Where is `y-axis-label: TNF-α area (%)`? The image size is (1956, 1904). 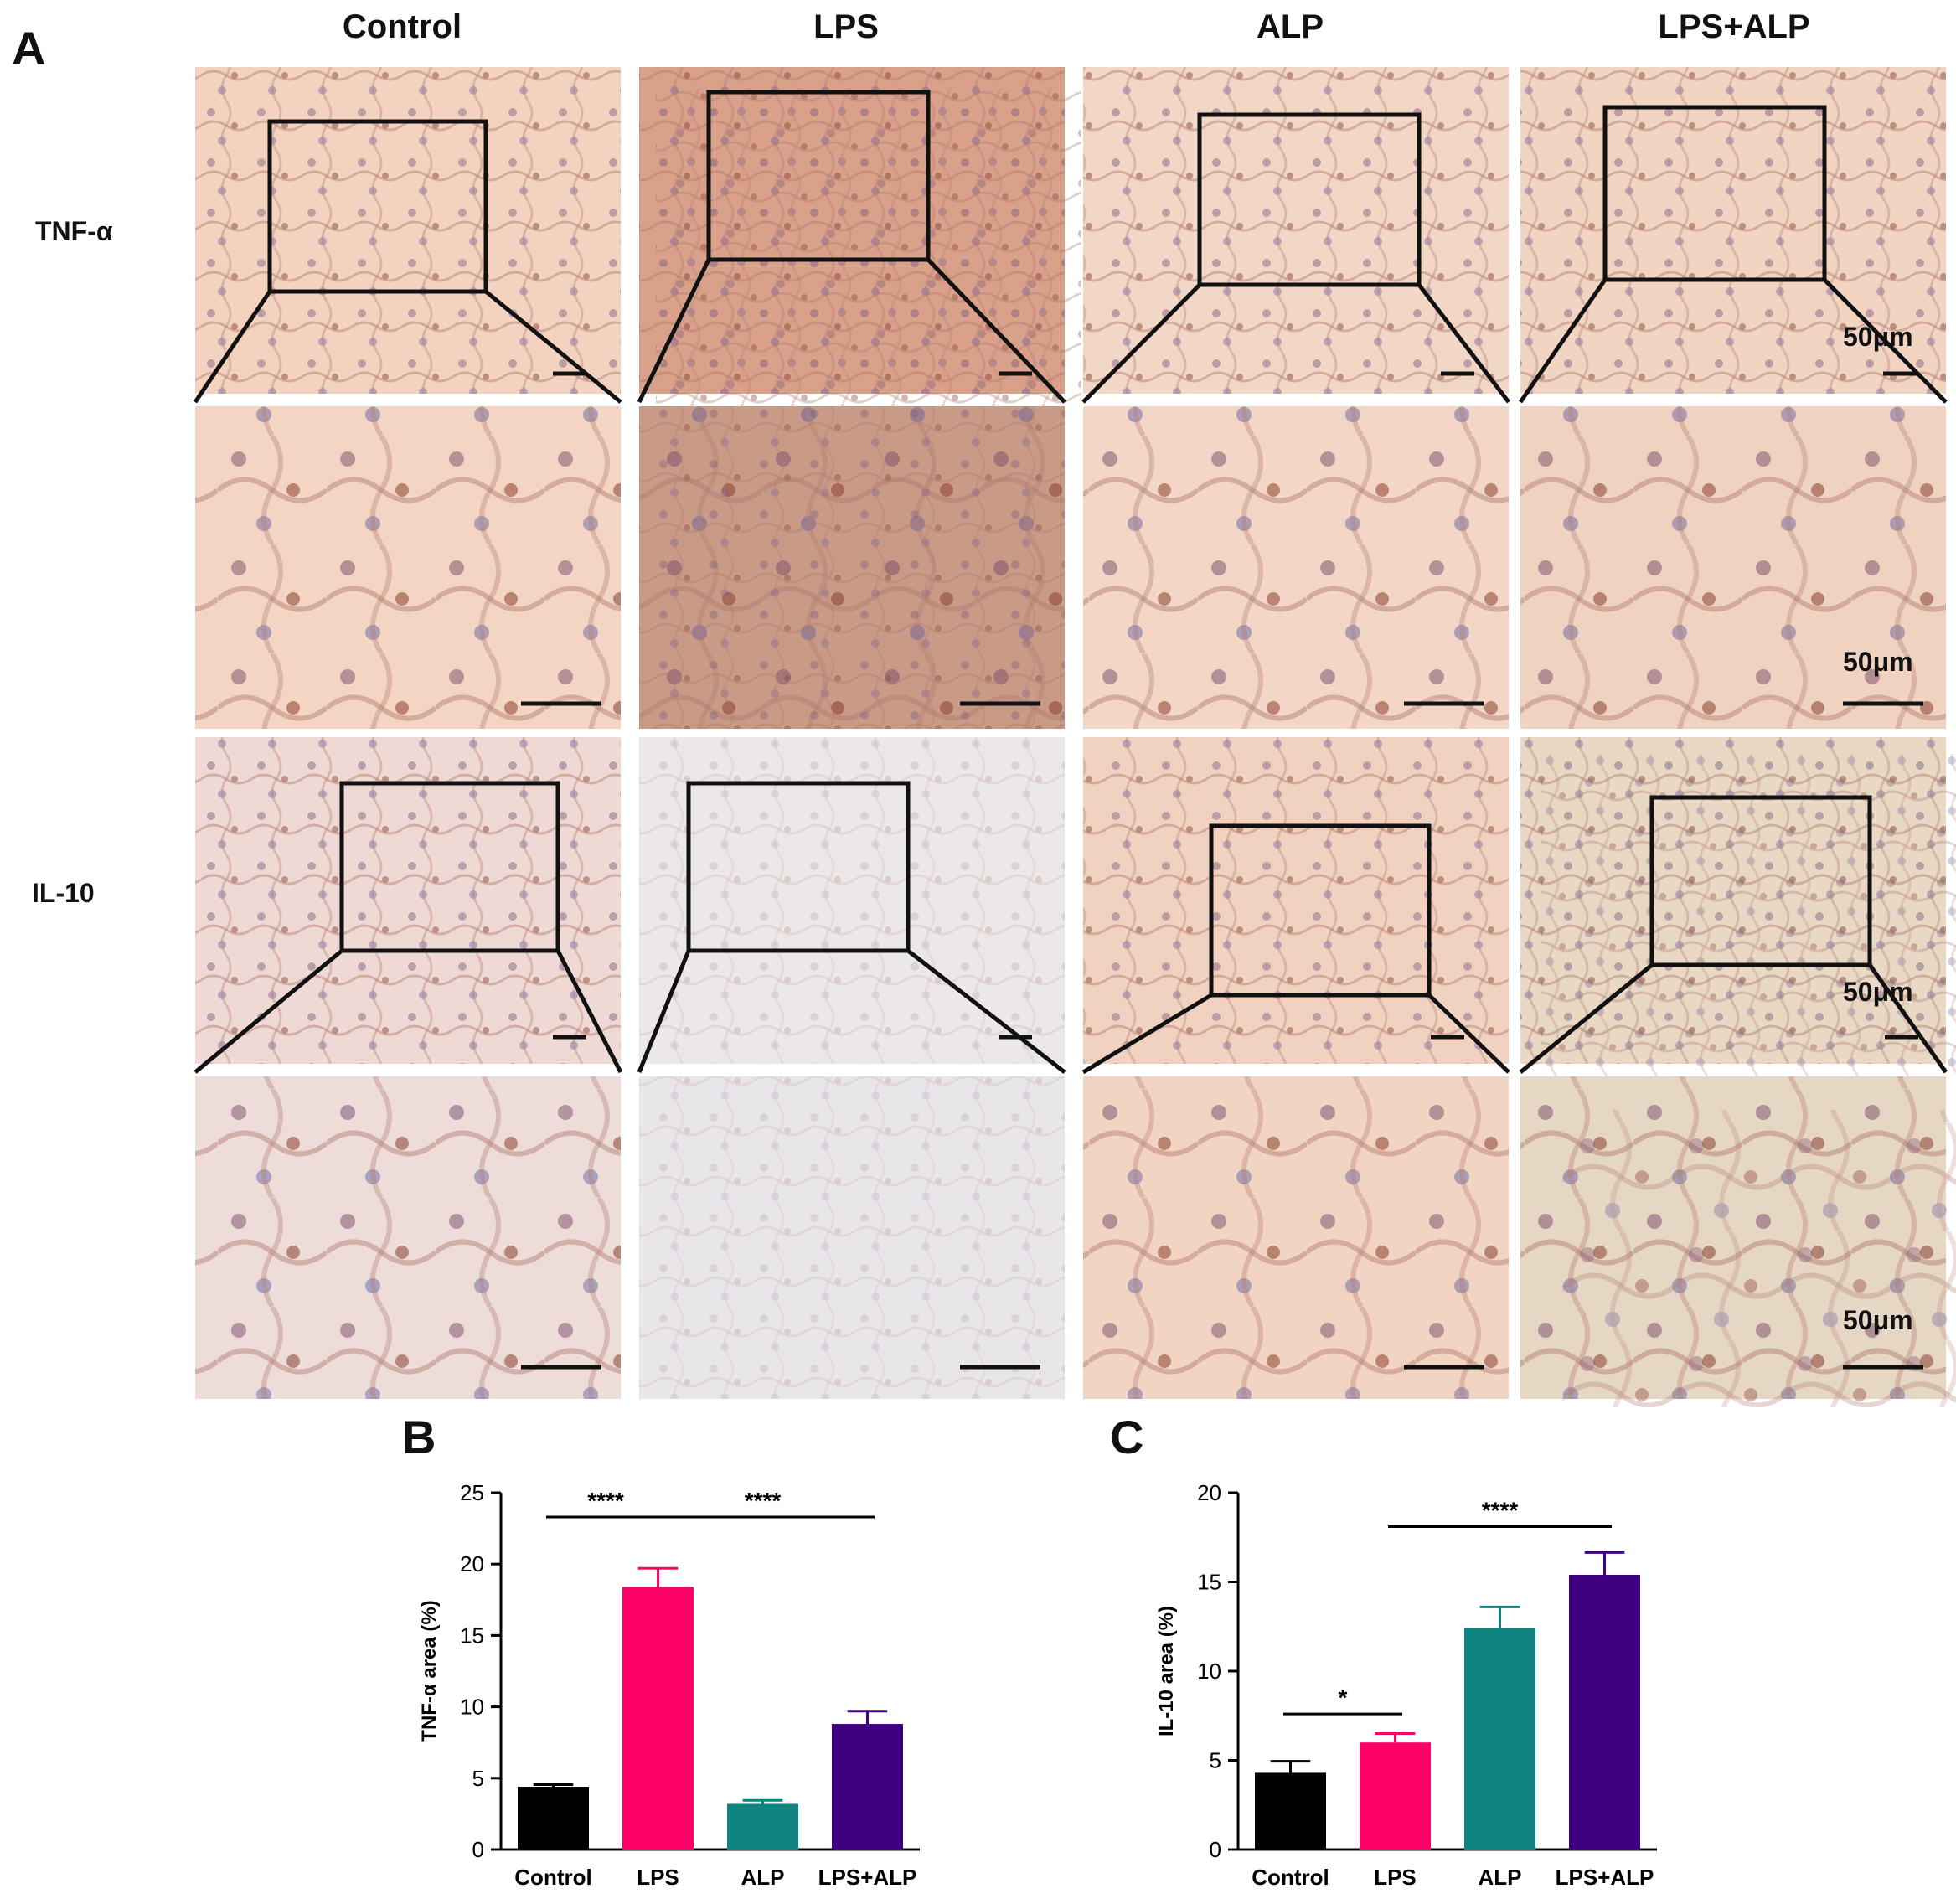
y-axis-label: TNF-α area (%) is located at coordinates (429, 1671).